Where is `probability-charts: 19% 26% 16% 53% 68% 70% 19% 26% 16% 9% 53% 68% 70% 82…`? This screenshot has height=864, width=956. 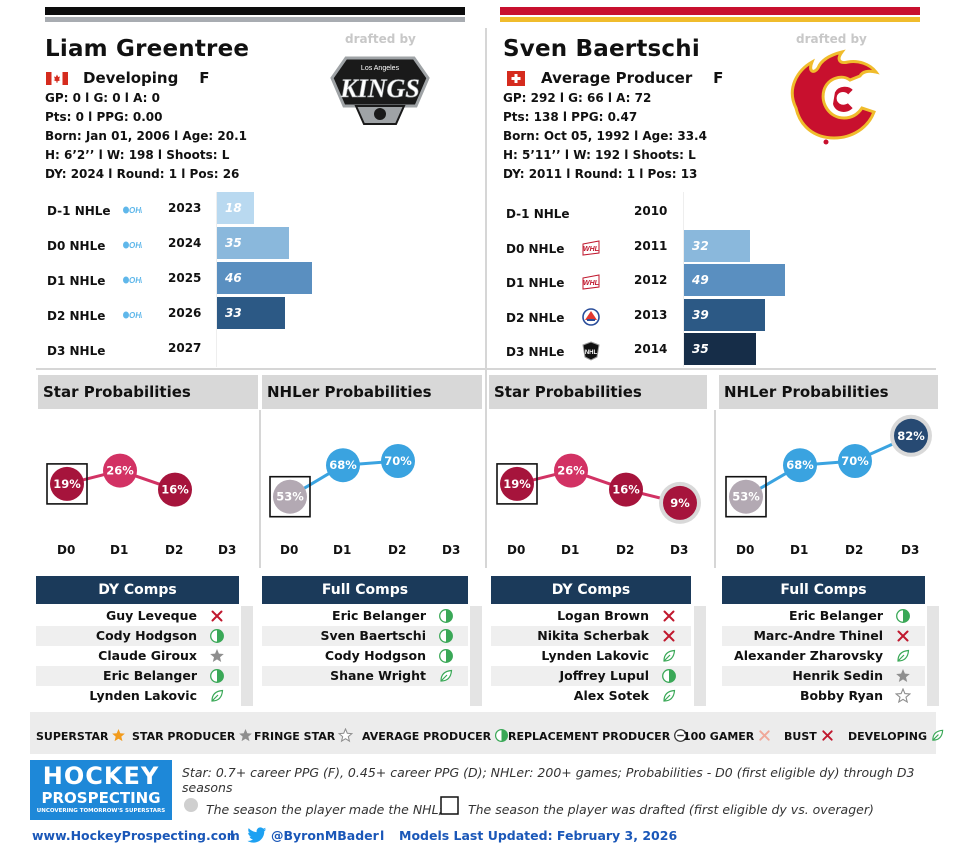 probability-charts: 19% 26% 16% 53% 68% 70% 19% 26% 16% 9% 53% 68% 70% 82… is located at coordinates (489, 469).